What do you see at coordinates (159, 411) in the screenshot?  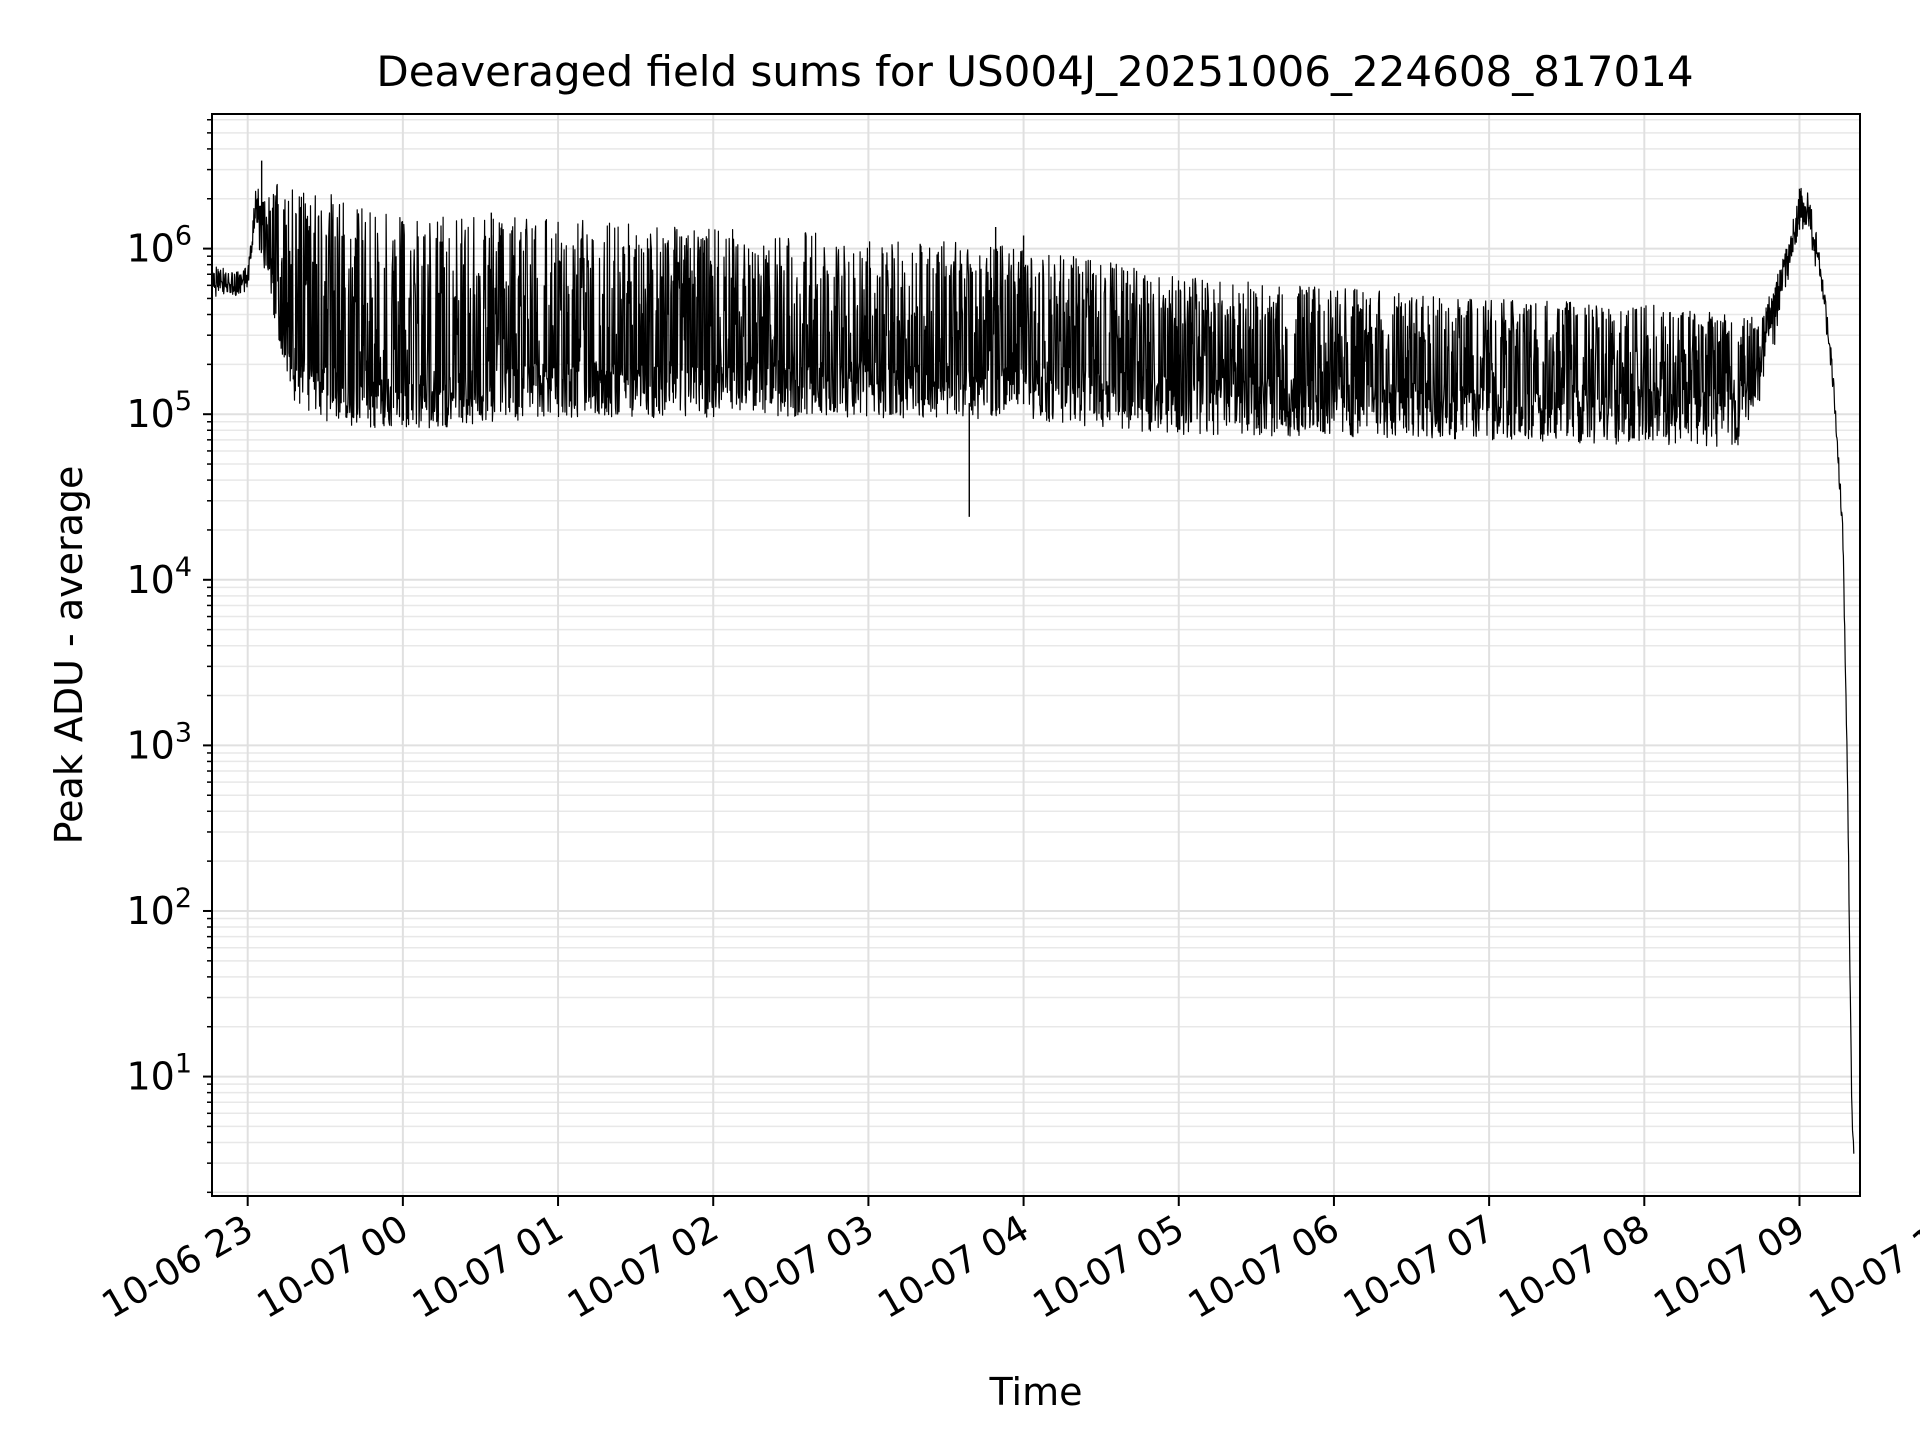 I see `y-tick-label: 105` at bounding box center [159, 411].